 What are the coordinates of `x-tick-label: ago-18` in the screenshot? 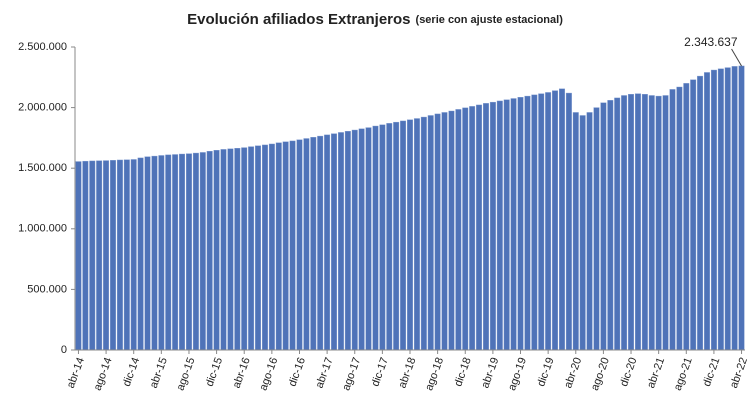 It's located at (434, 374).